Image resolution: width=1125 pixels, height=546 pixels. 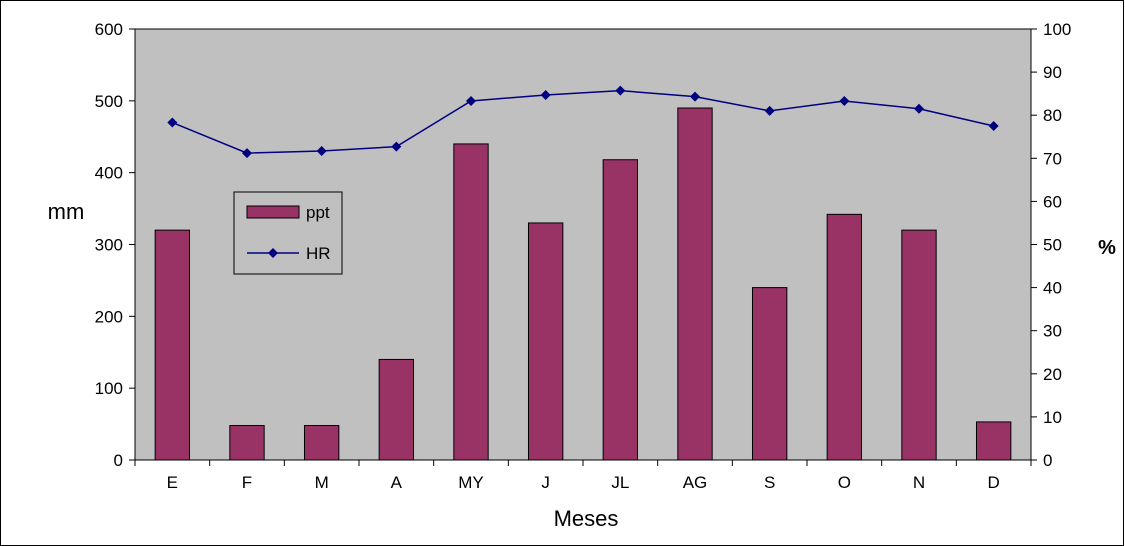 I want to click on x-tick-label-J: J, so click(x=545, y=482).